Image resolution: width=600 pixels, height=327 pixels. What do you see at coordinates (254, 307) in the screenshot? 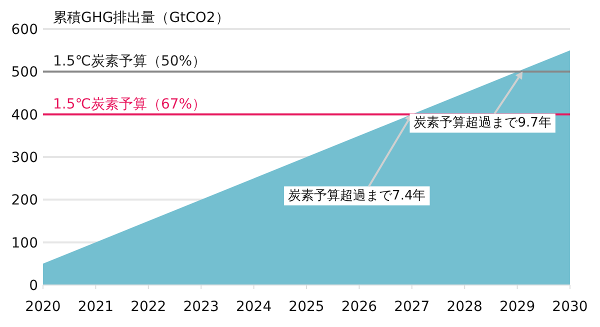
I see `x-tick-label: 2024` at bounding box center [254, 307].